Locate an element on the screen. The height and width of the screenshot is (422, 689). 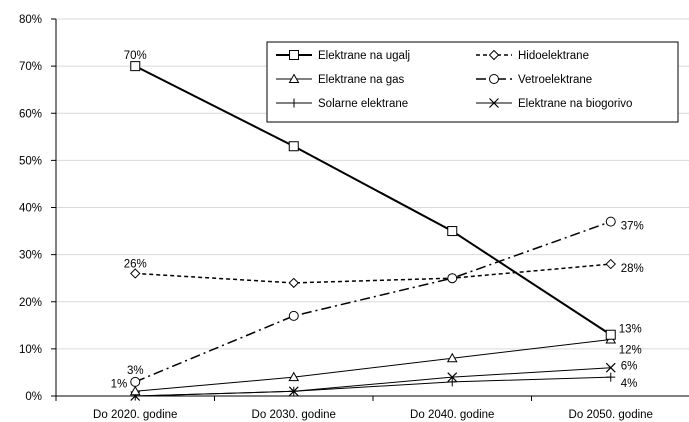
y-tick-label: 80% is located at coordinates (30, 20).